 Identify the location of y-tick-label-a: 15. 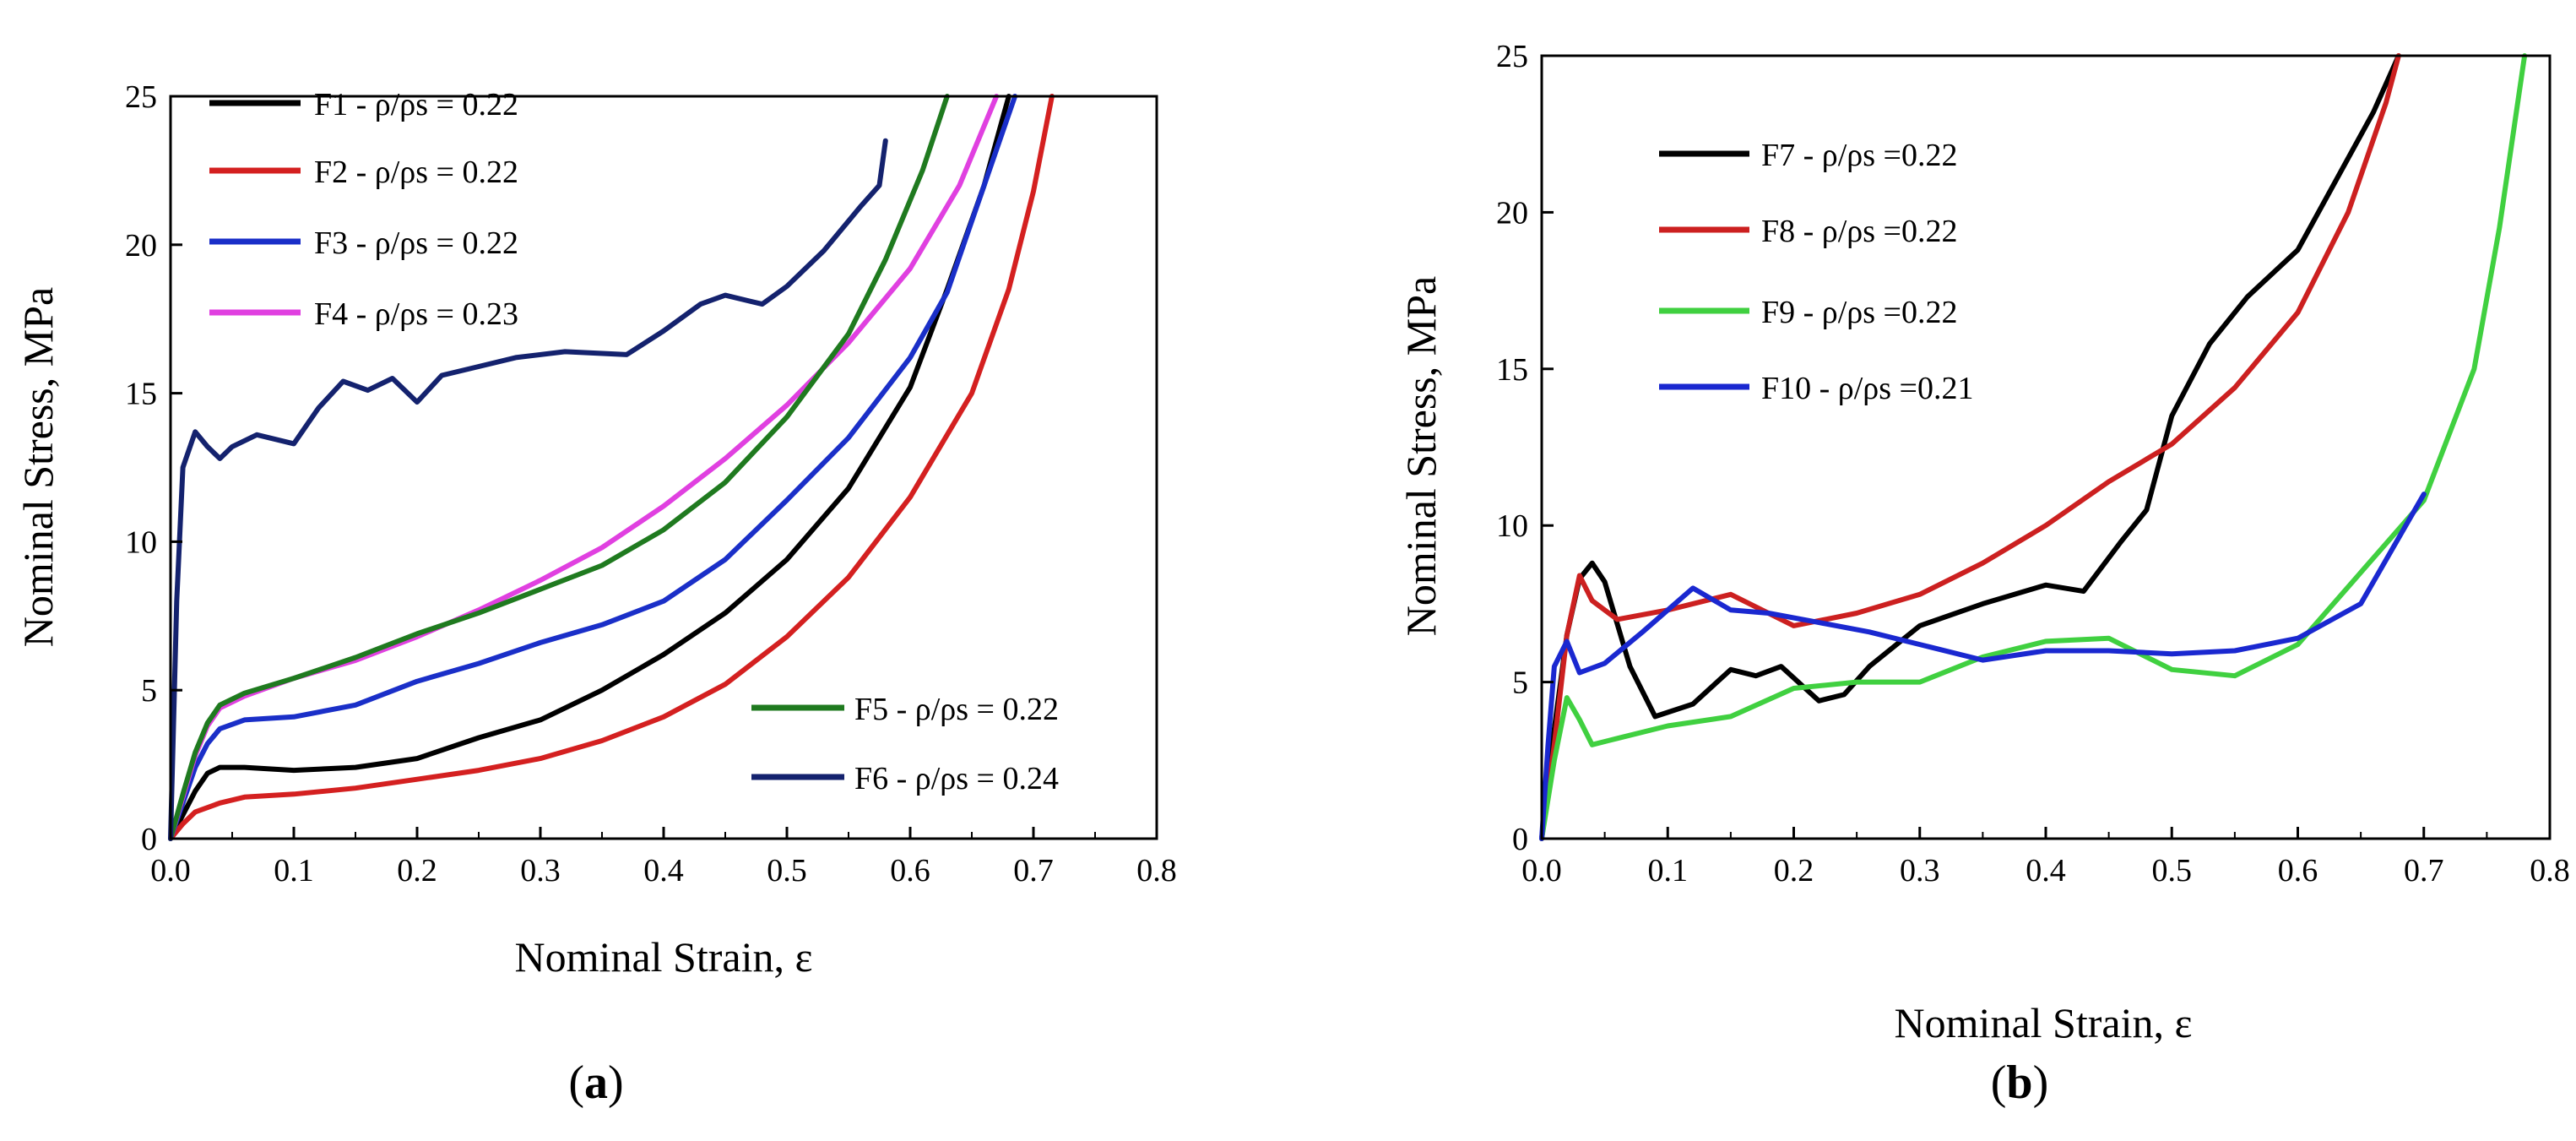
(141, 394).